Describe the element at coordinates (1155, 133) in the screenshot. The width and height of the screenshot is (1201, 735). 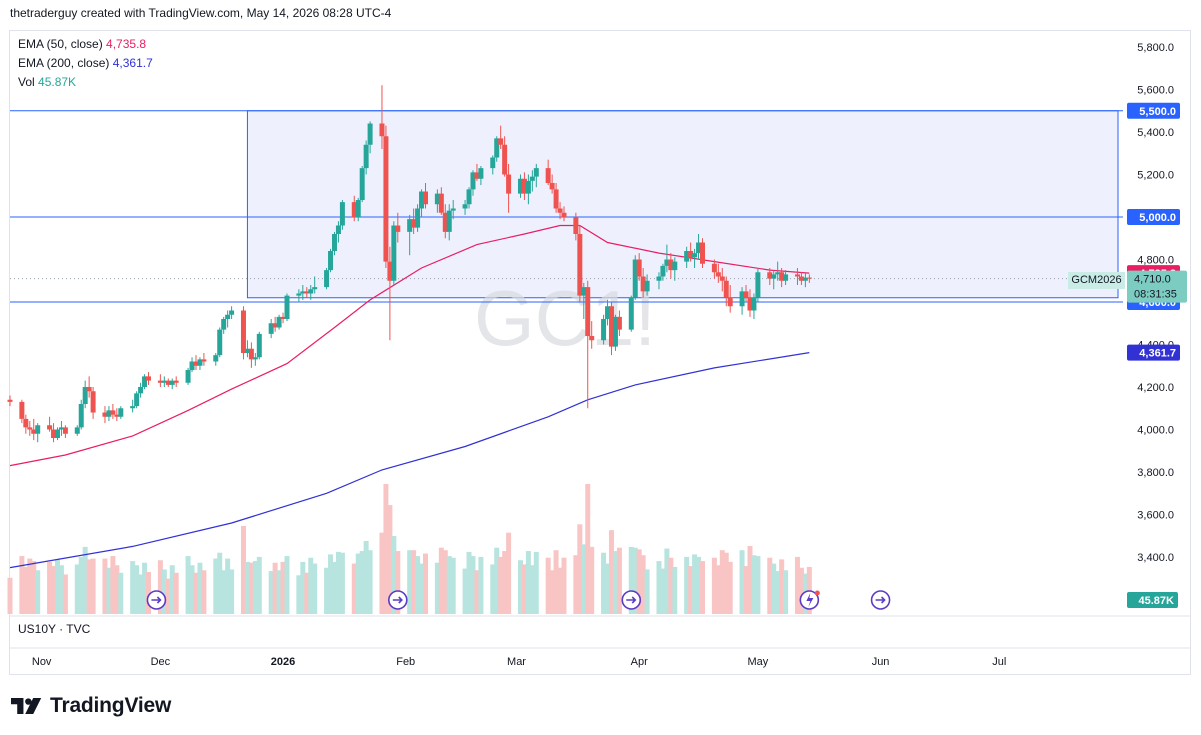
I see `y-tick-label: 5,400.0` at that location.